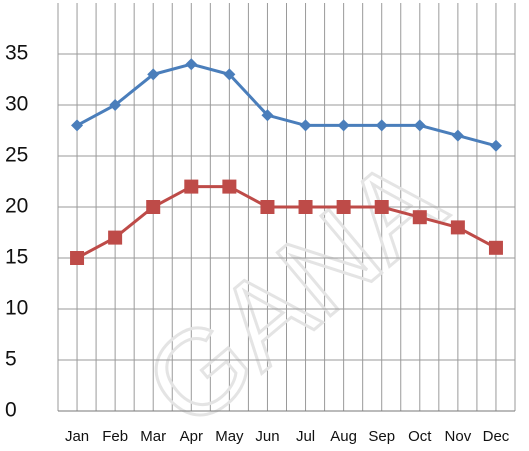 The width and height of the screenshot is (529, 451). What do you see at coordinates (16, 257) in the screenshot?
I see `y-tick-label: 15` at bounding box center [16, 257].